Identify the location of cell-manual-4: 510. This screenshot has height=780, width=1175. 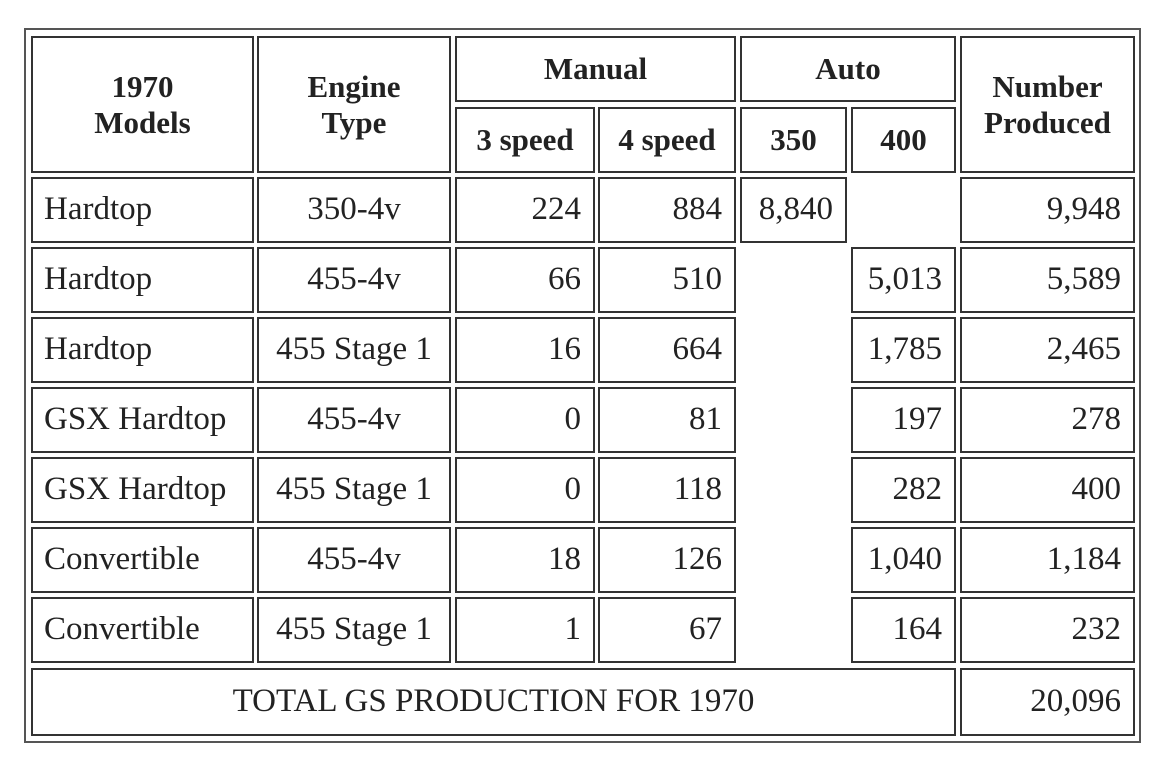
(667, 280).